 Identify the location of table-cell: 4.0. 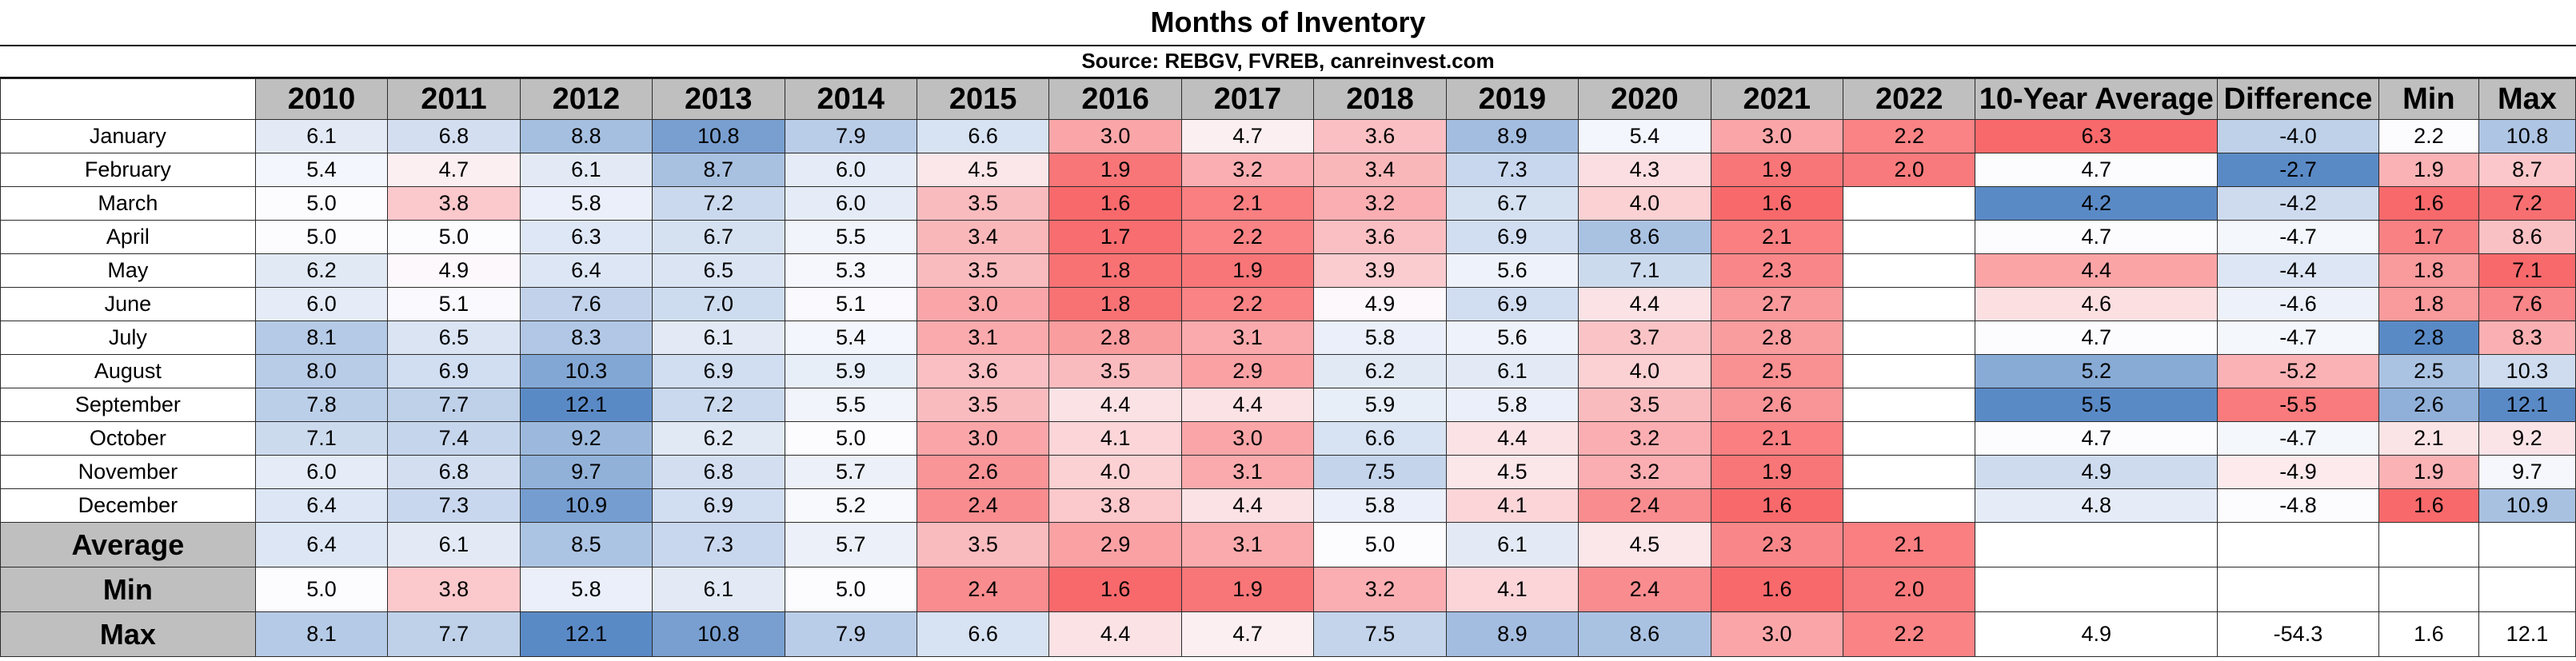
(1115, 472).